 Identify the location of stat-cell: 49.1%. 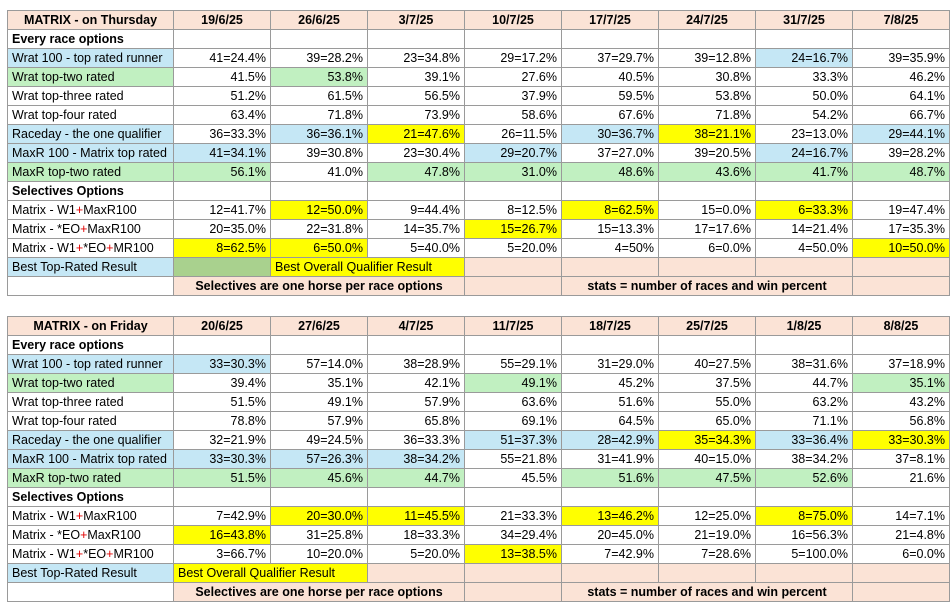
(319, 402).